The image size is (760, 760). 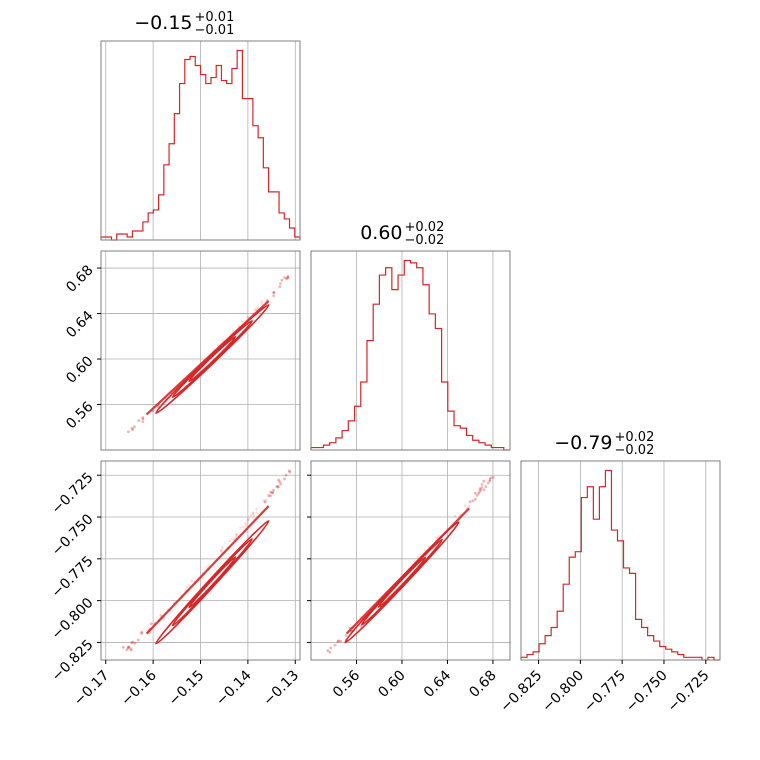 I want to click on density-core, so click(x=207, y=358).